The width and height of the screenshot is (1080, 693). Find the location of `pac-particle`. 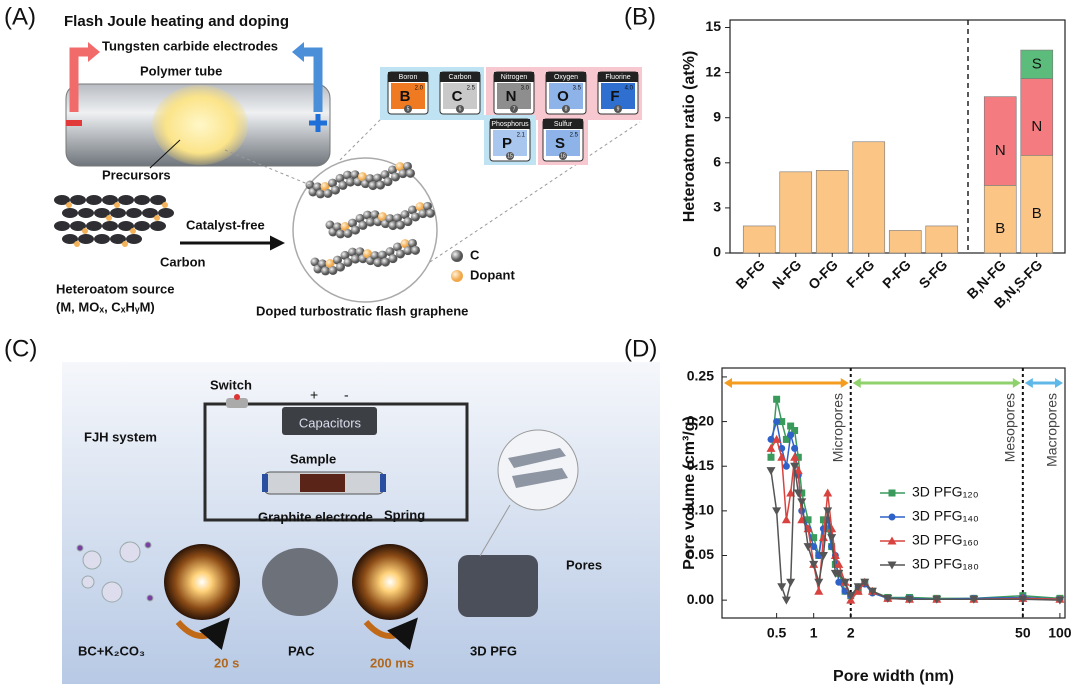

pac-particle is located at coordinates (300, 582).